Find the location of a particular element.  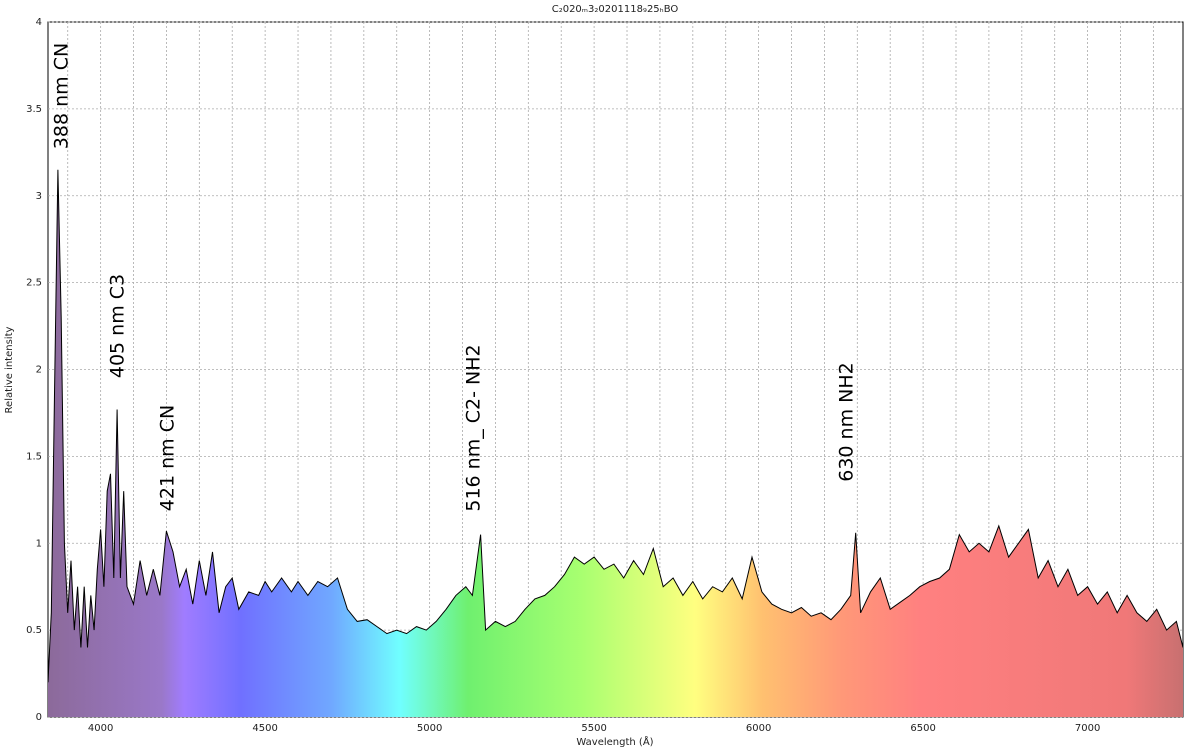

y-tick-label: 0.5 is located at coordinates (34, 630).